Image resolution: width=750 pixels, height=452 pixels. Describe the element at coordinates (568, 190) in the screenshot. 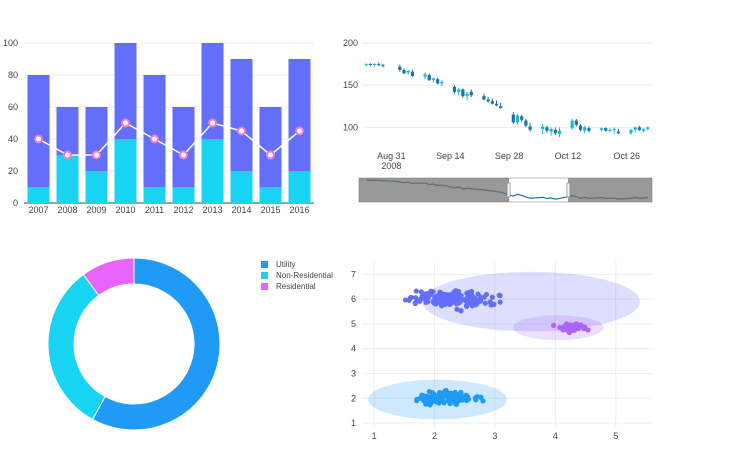

I see `rangeslider-handle-right` at that location.